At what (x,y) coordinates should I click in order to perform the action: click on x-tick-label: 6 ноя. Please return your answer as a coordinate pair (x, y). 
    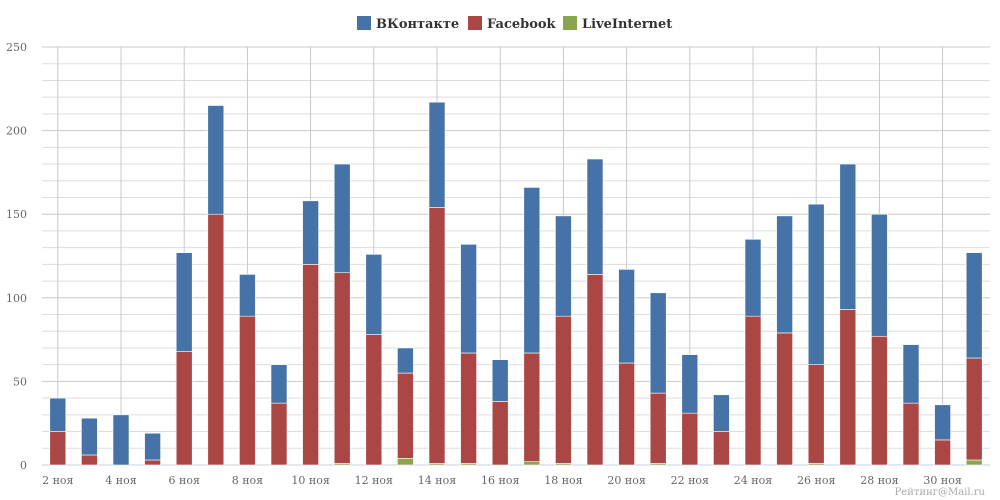
    Looking at the image, I should click on (184, 480).